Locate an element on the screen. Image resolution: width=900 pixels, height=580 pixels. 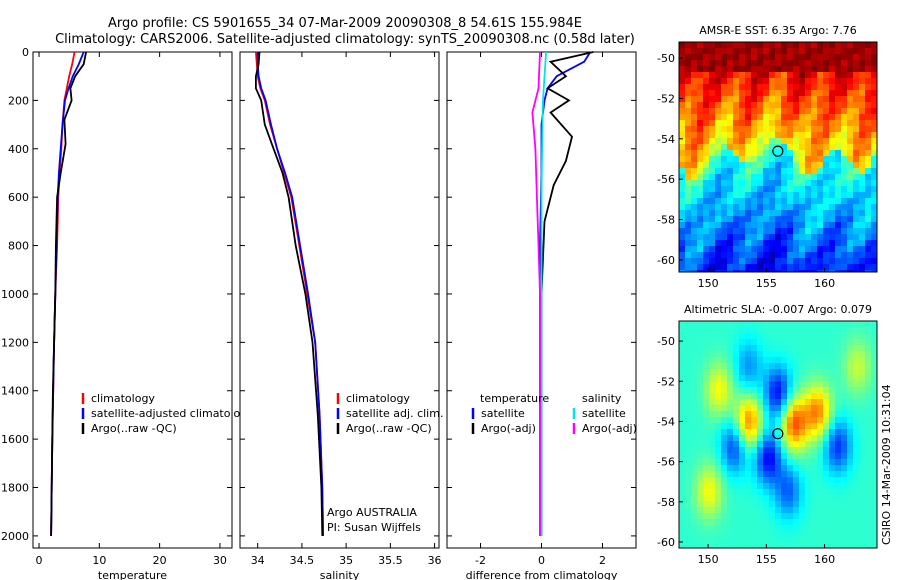
y-tick-label: -52 is located at coordinates (666, 98).